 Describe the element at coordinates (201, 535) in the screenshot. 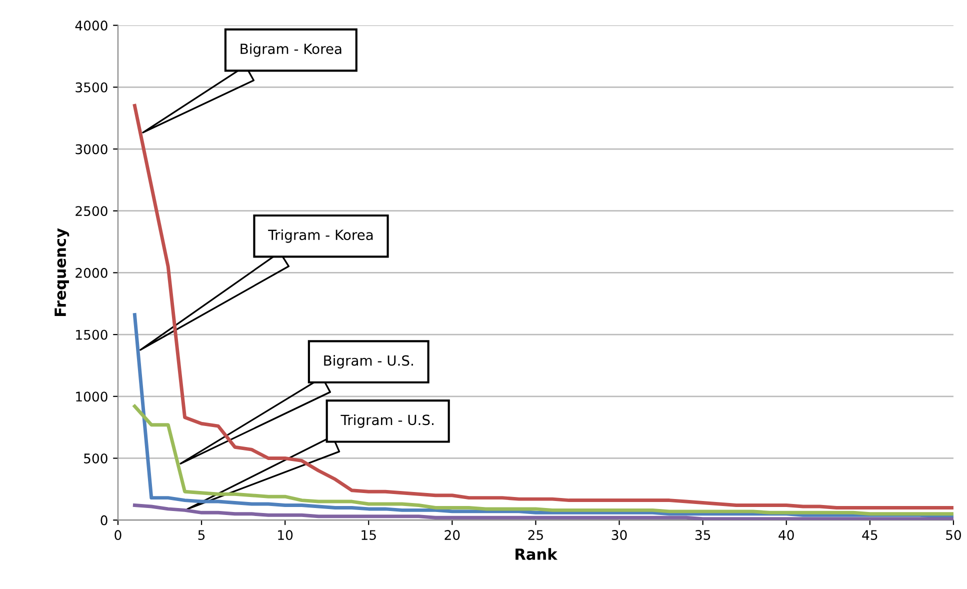

I see `x-tick-label: 5` at that location.